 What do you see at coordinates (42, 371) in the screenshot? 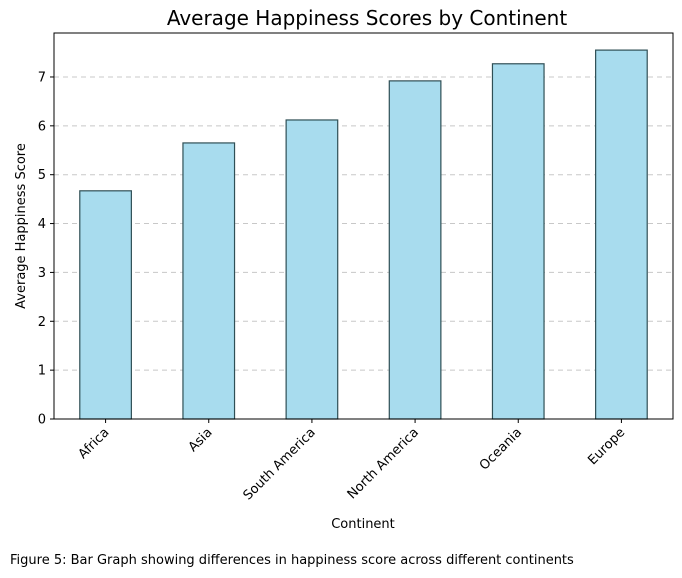
I see `y-tick-label: 1` at bounding box center [42, 371].